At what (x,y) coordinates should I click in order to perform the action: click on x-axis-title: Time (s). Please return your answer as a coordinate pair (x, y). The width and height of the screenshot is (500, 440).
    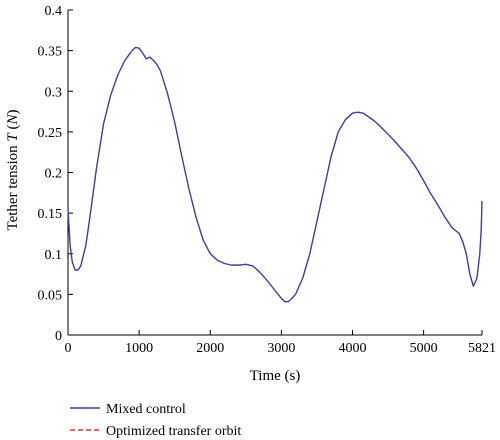
    Looking at the image, I should click on (275, 376).